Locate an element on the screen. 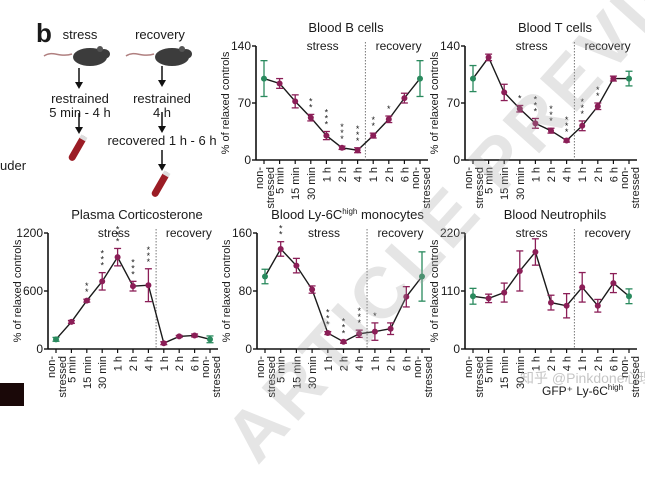 This screenshot has width=645, height=477. x-tick-label: 6 h is located at coordinates (405, 174).